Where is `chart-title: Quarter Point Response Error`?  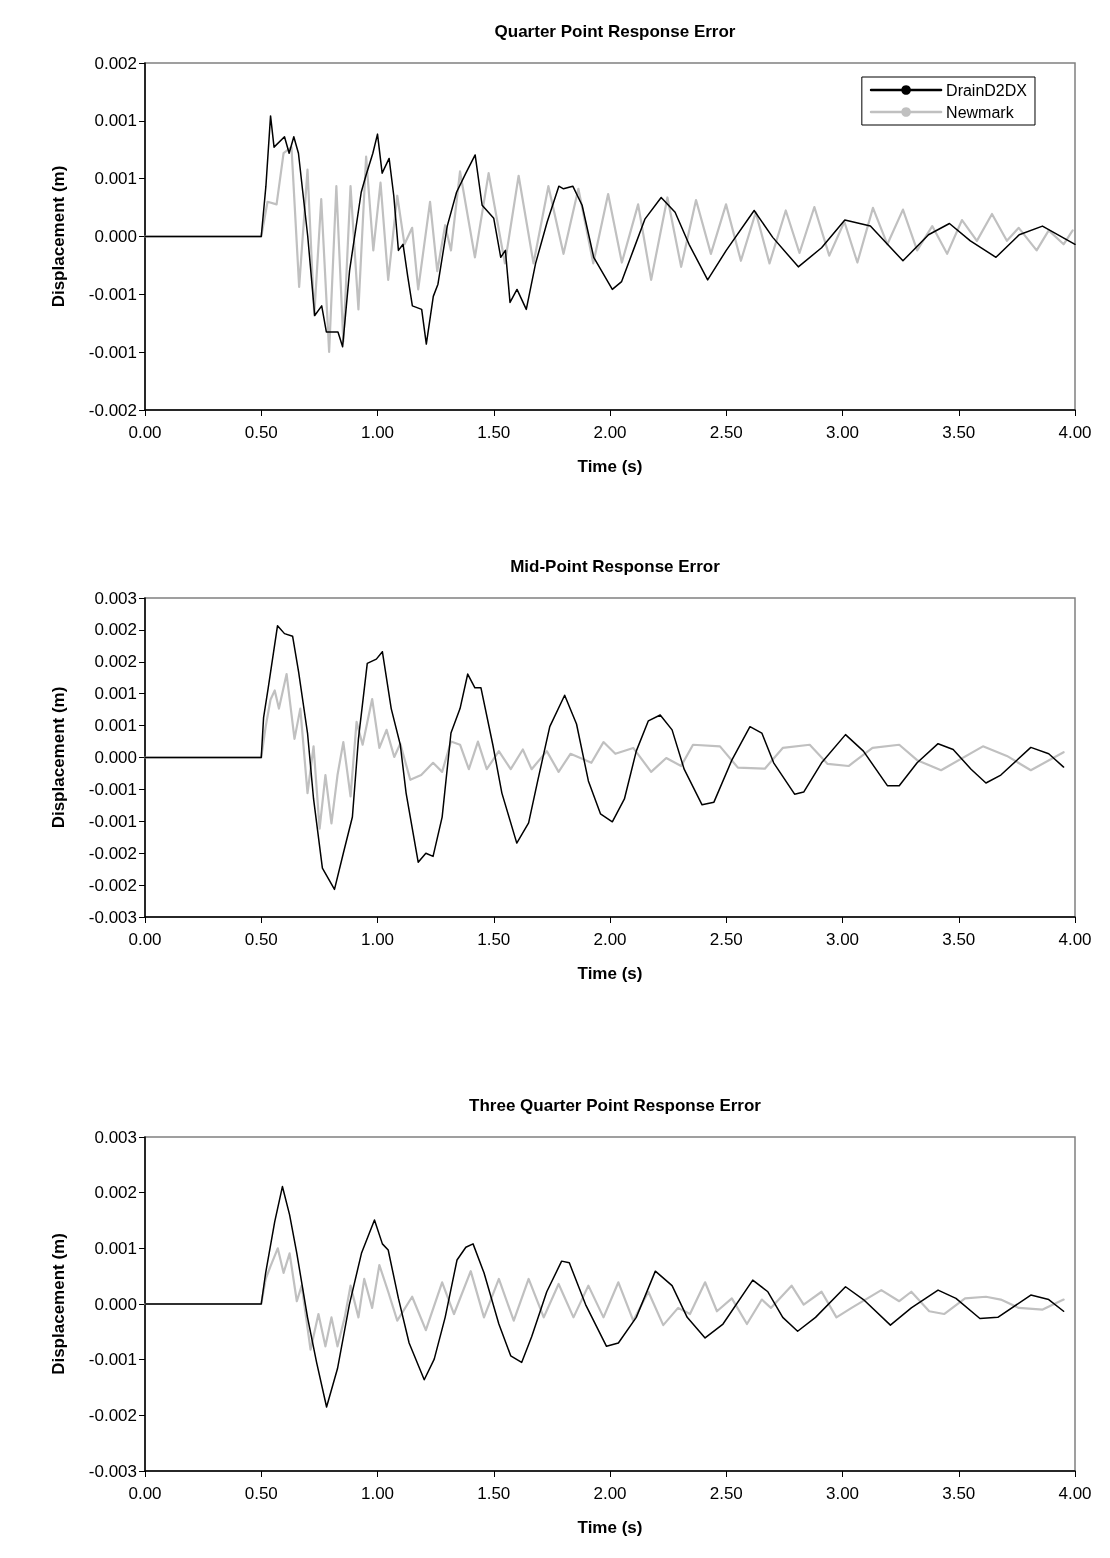 chart-title: Quarter Point Response Error is located at coordinates (615, 31).